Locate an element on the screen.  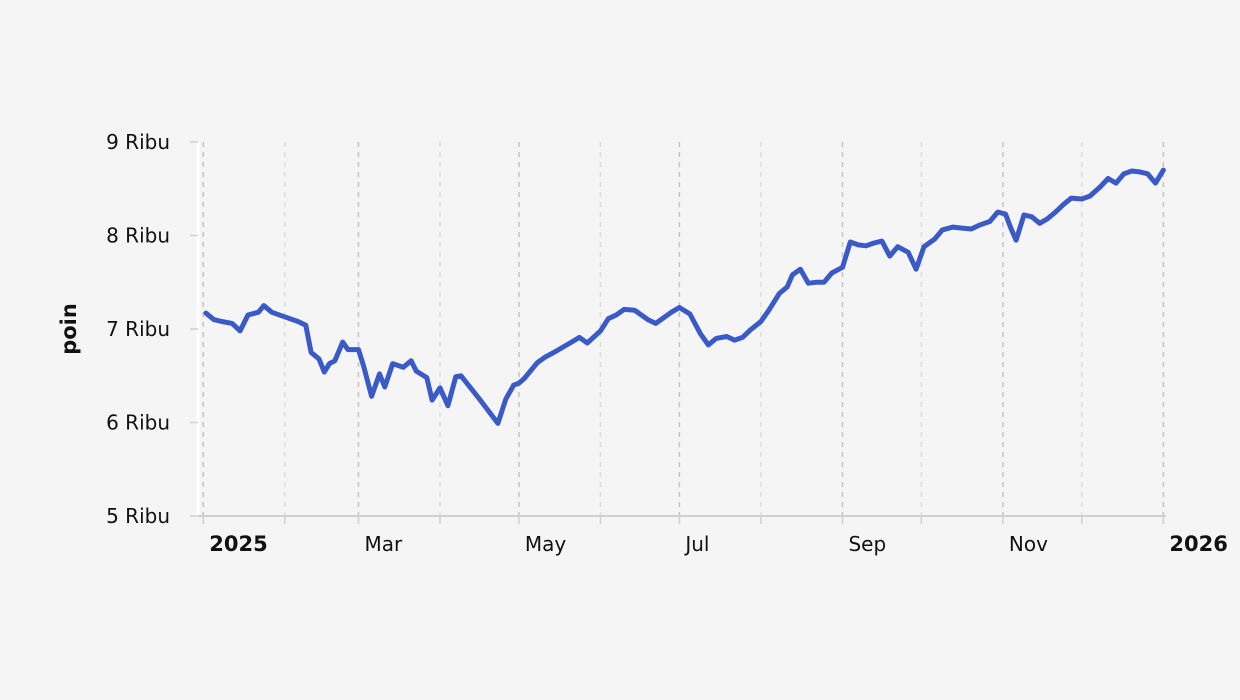
y-axis-title: poin is located at coordinates (69, 329).